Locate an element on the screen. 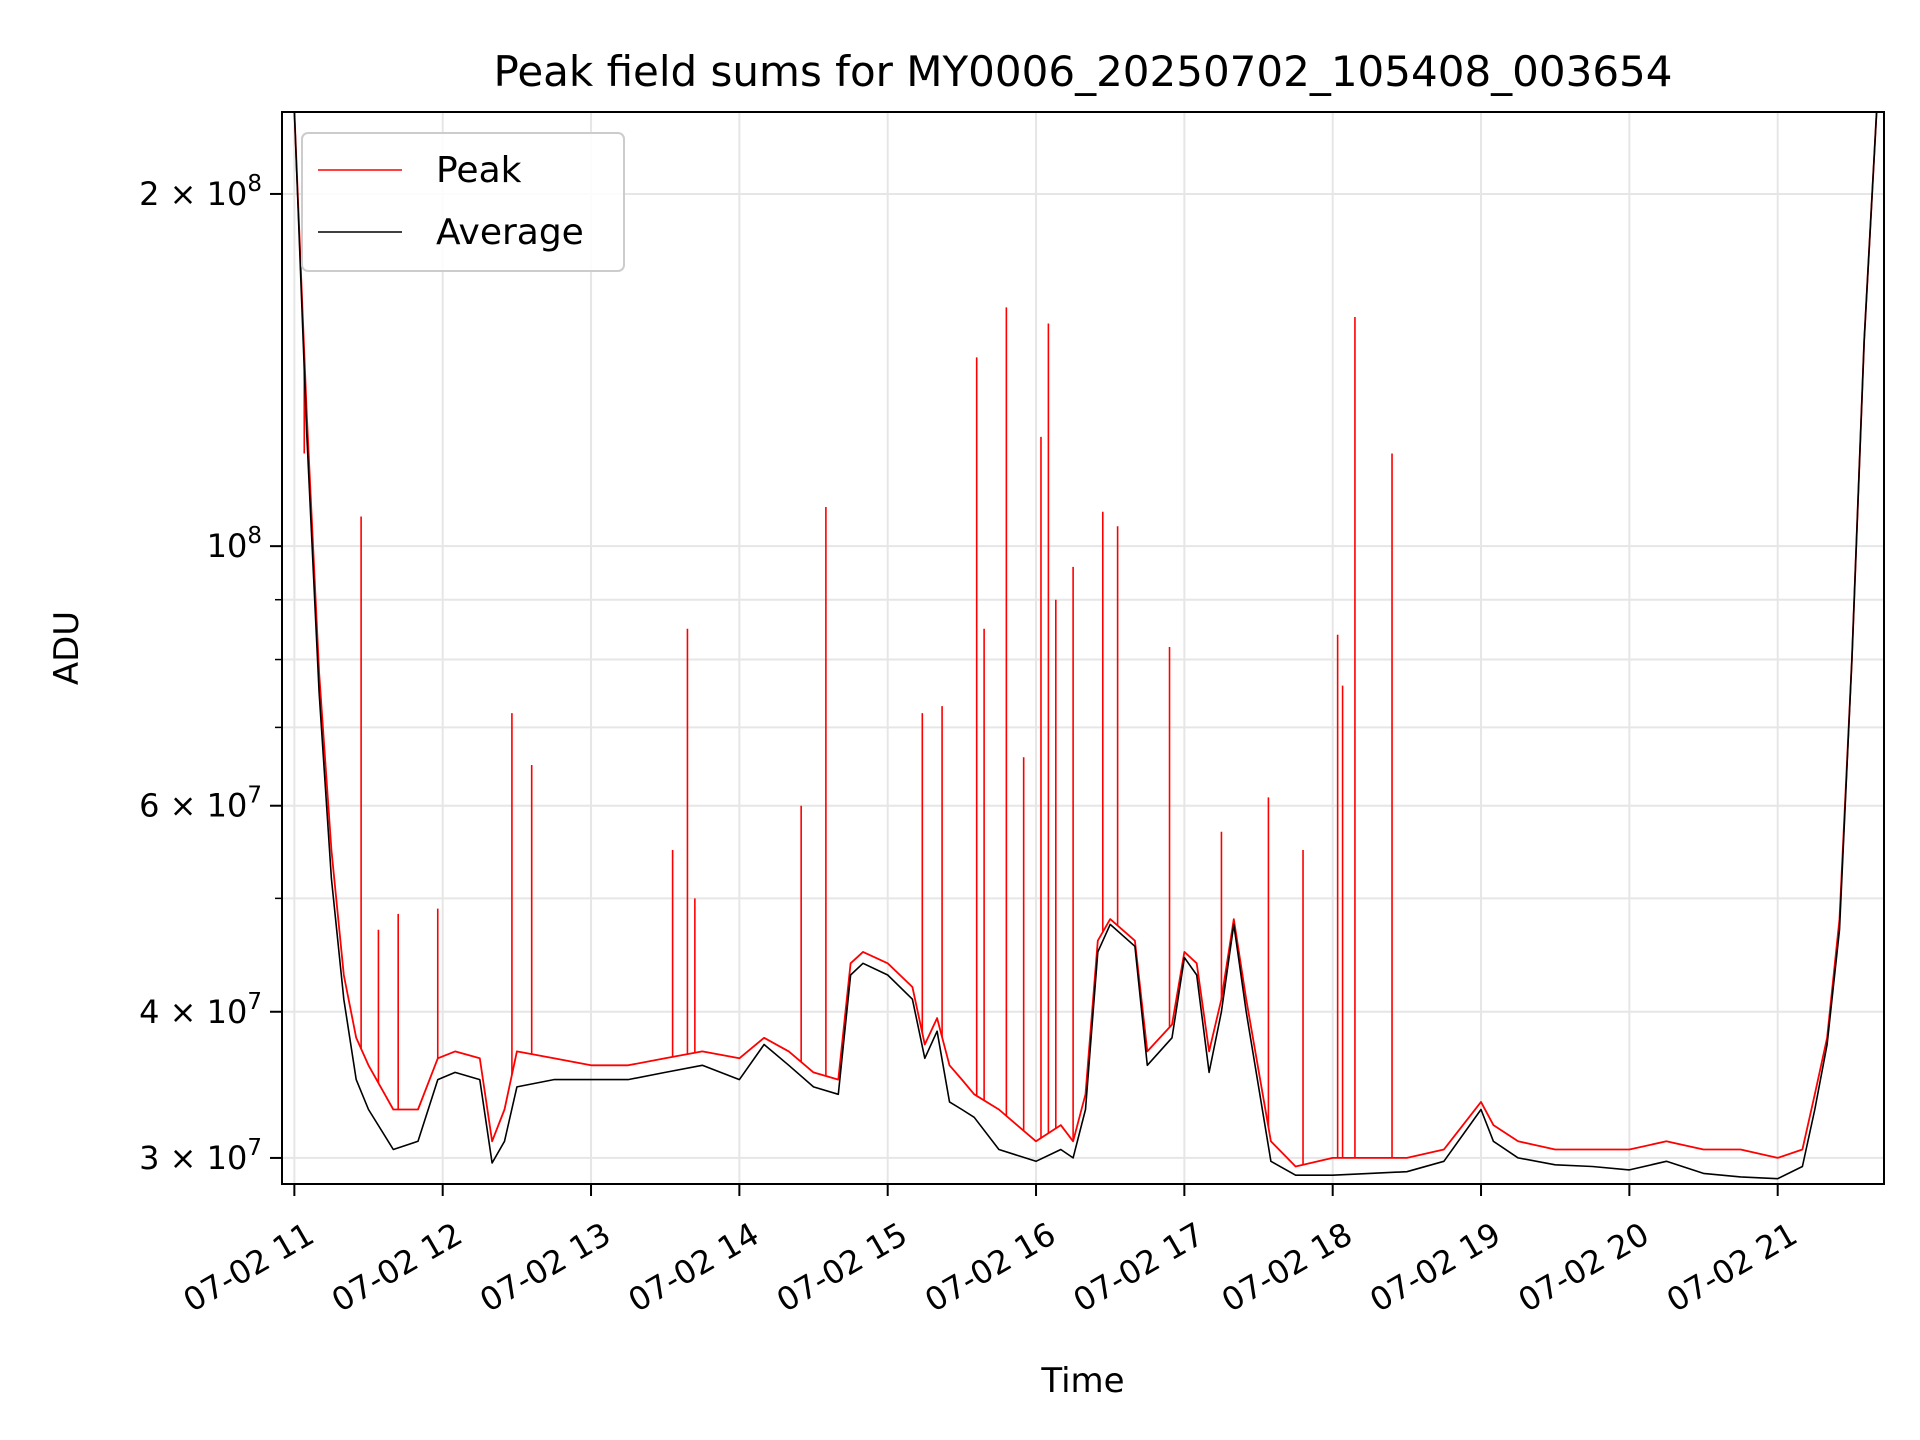 This screenshot has height=1440, width=1920. legend-label-peak: Peak is located at coordinates (479, 170).